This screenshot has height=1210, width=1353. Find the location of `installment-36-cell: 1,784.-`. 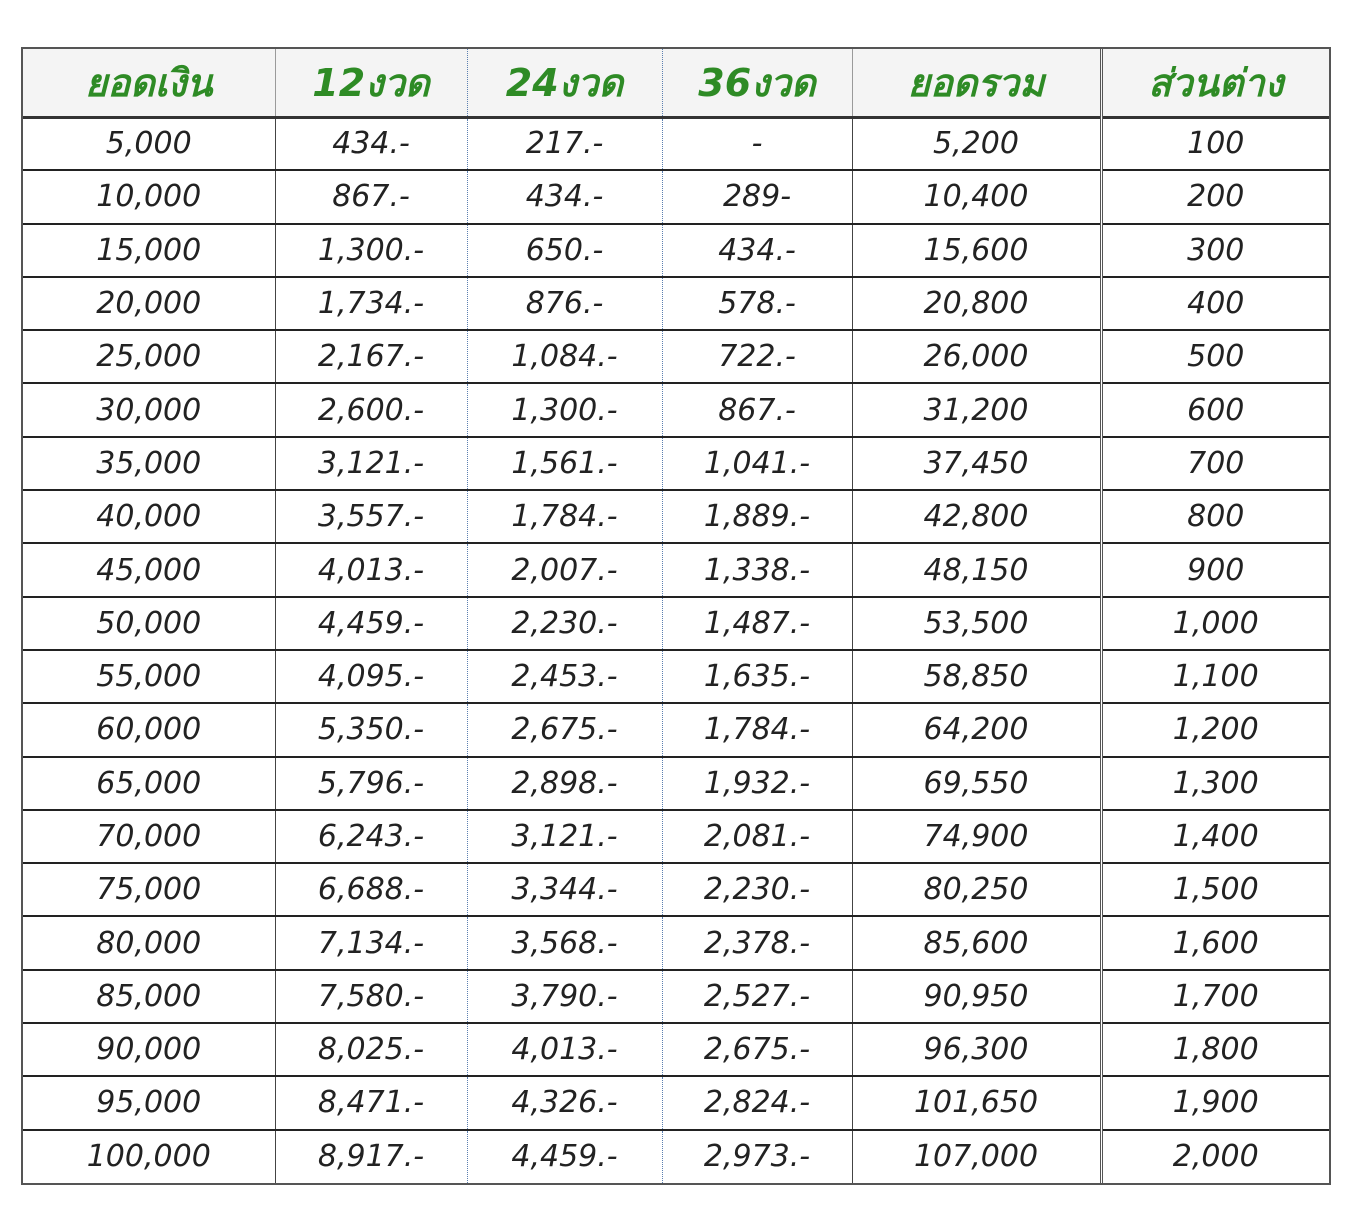

installment-36-cell: 1,784.- is located at coordinates (757, 730).